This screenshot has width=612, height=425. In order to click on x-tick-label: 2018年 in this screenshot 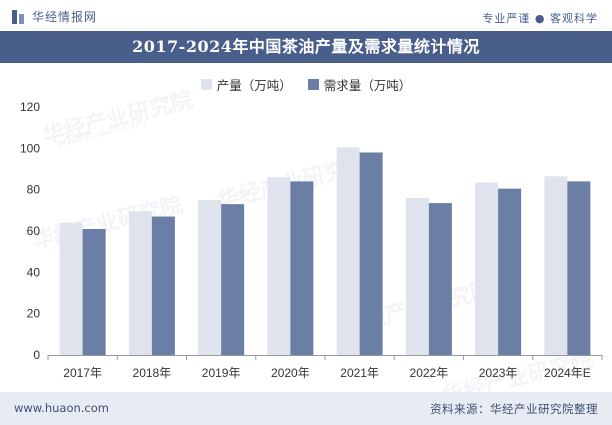, I will do `click(152, 373)`.